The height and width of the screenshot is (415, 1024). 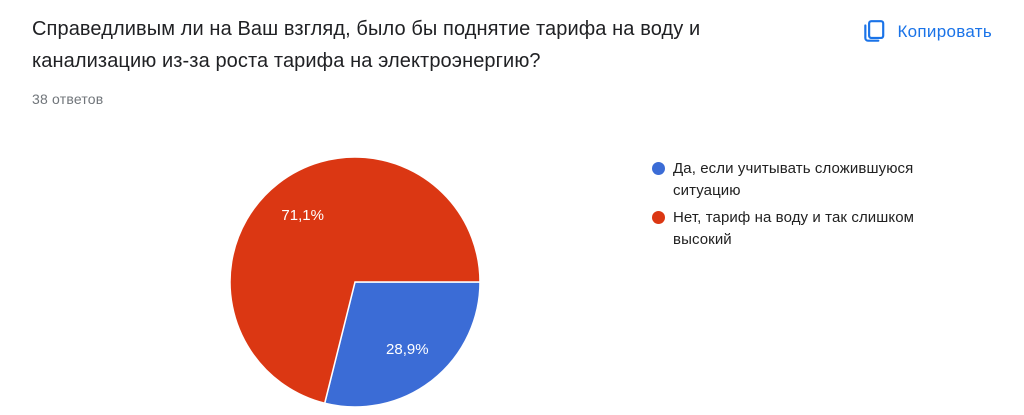 I want to click on legend-dot-blue, so click(x=658, y=168).